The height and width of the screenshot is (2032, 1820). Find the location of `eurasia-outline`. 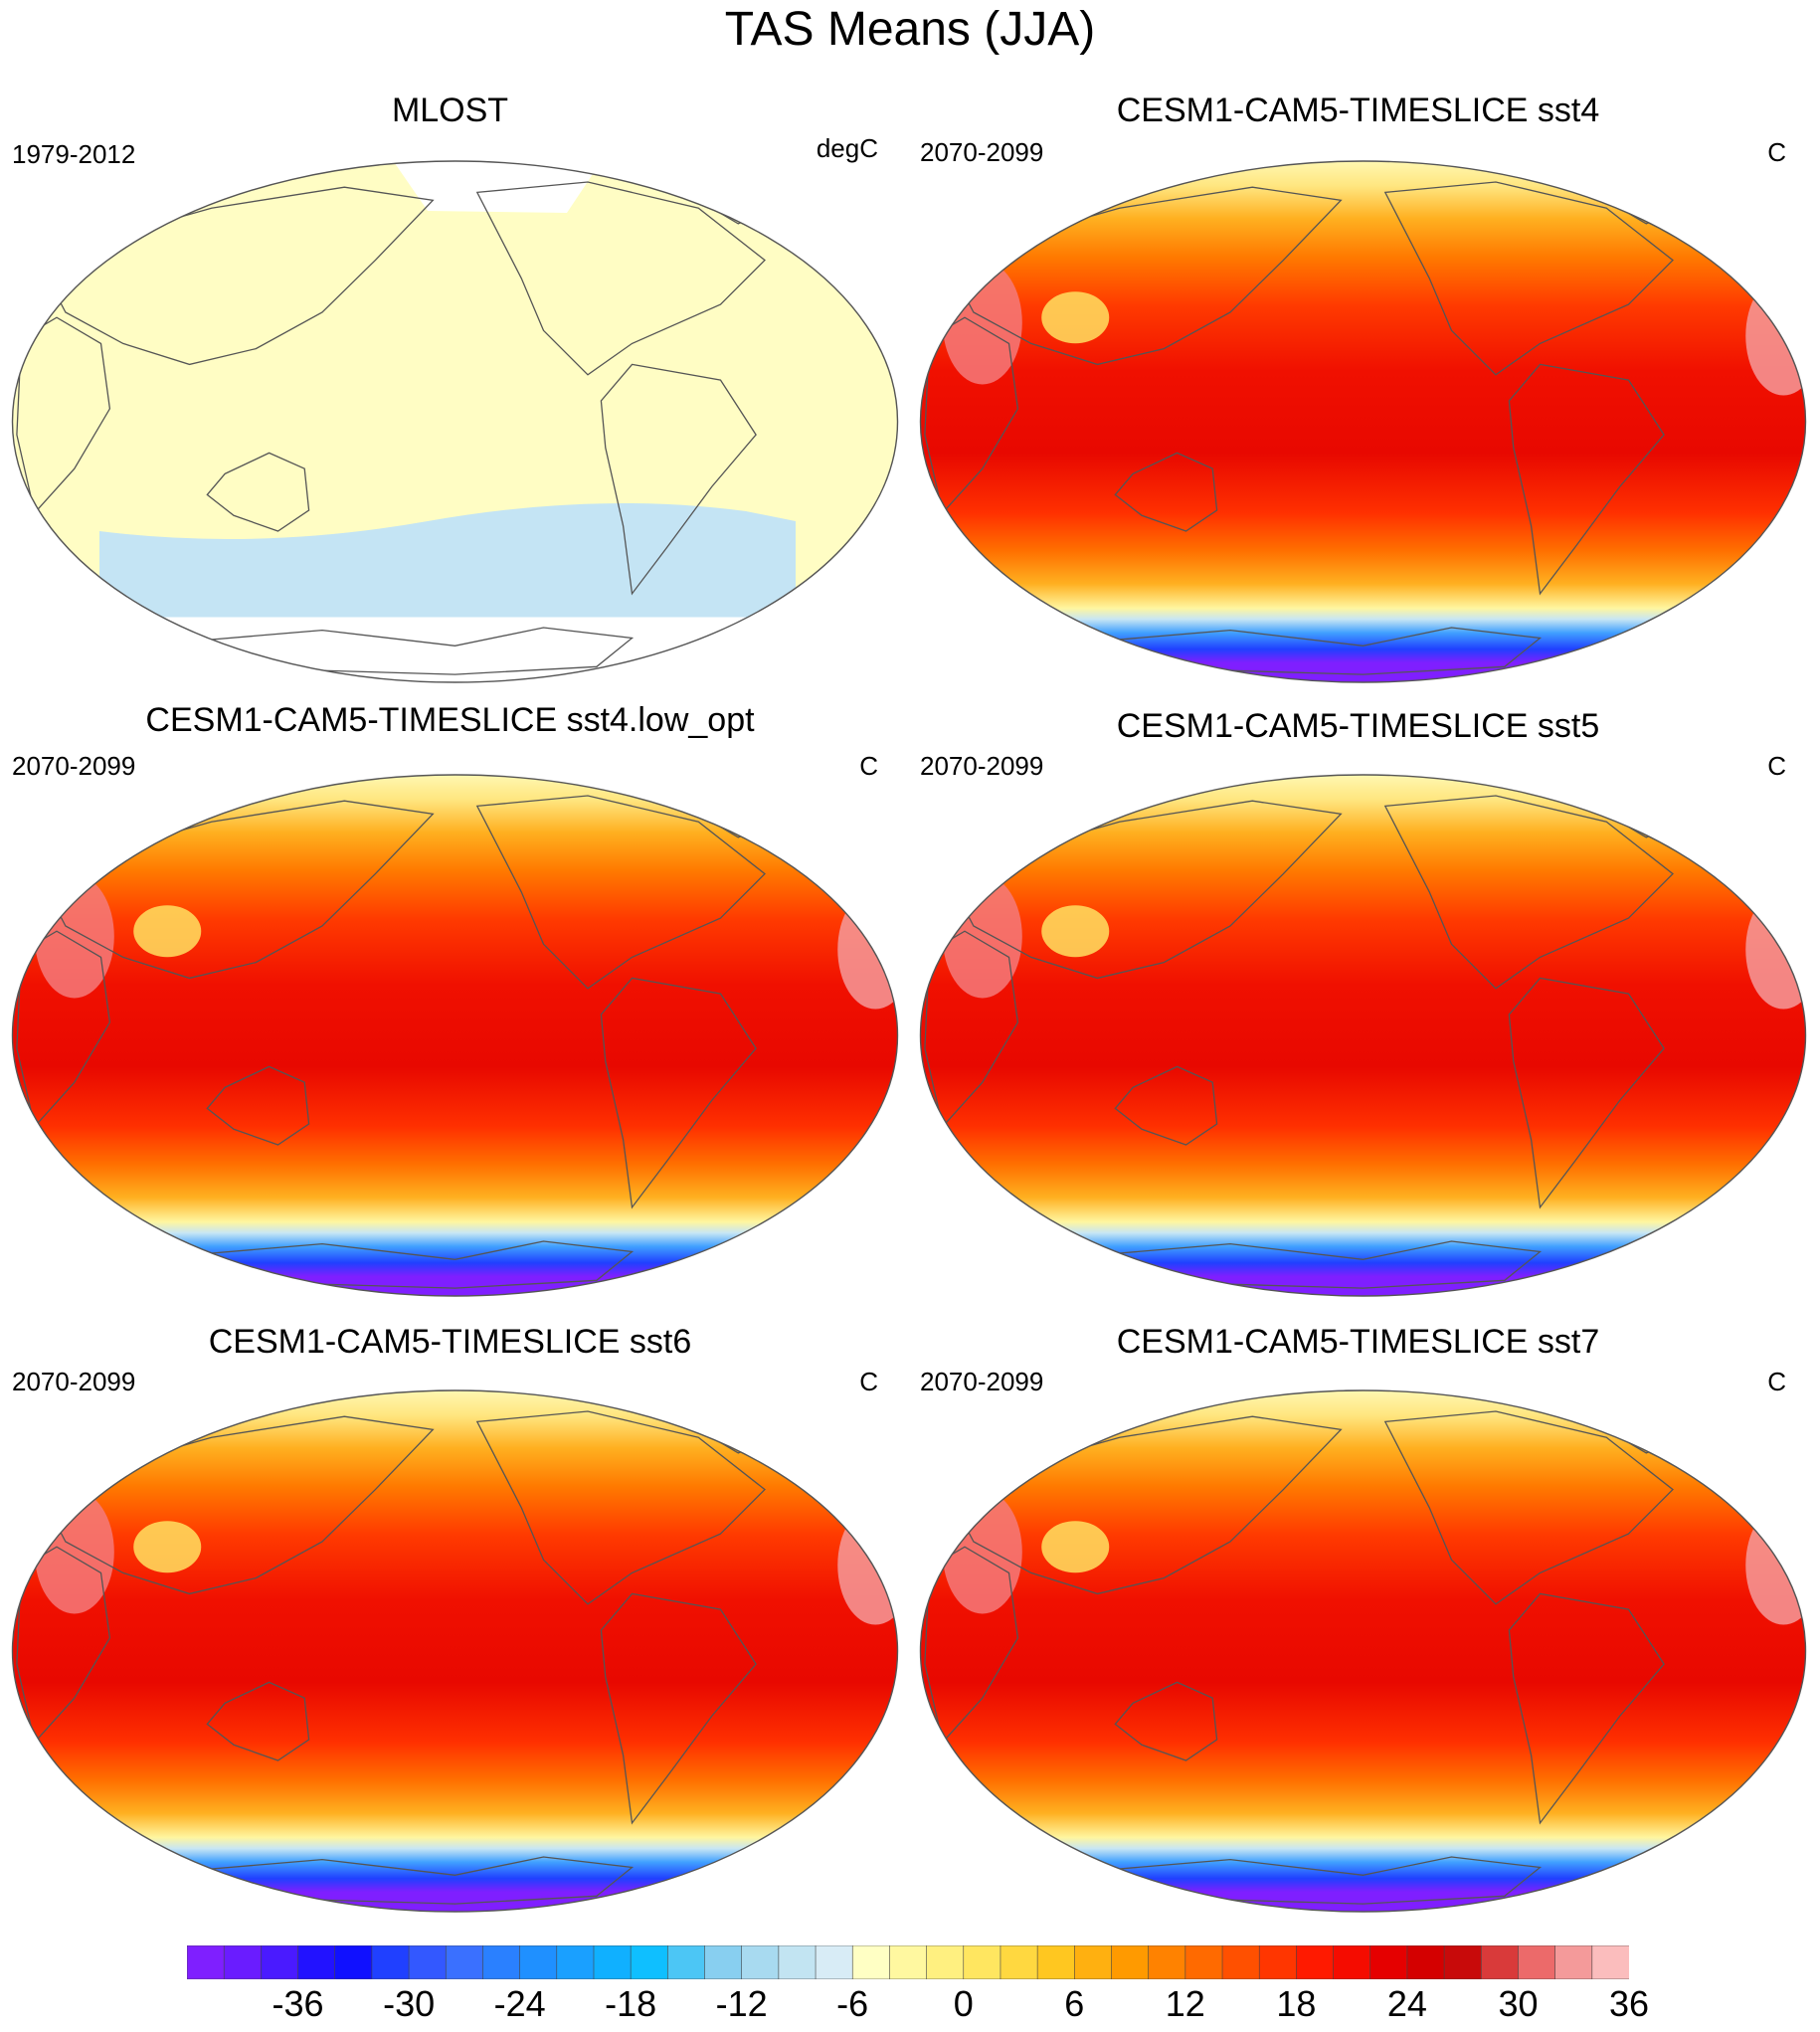

eurasia-outline is located at coordinates (241, 1505).